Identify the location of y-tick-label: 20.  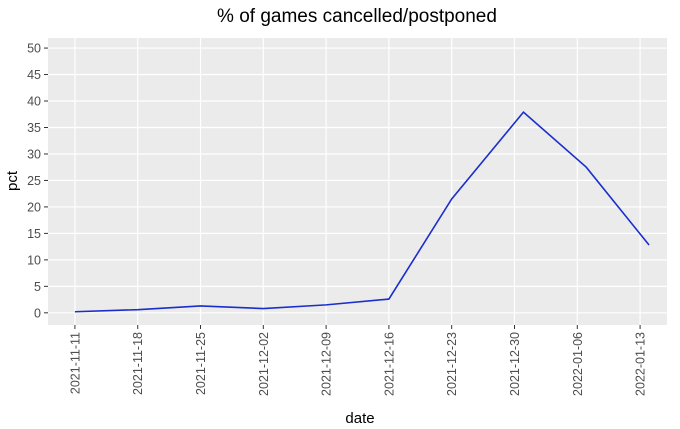
(34, 207).